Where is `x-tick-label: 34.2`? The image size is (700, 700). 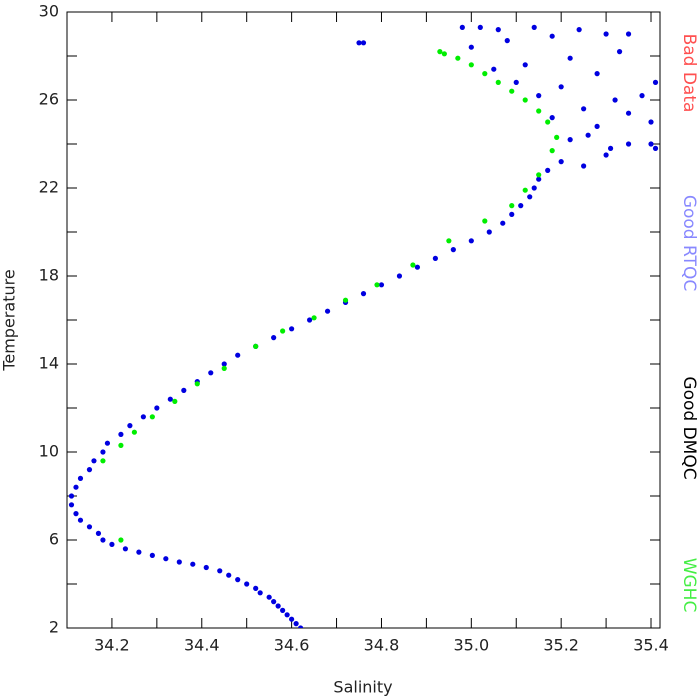
x-tick-label: 34.2 is located at coordinates (112, 645).